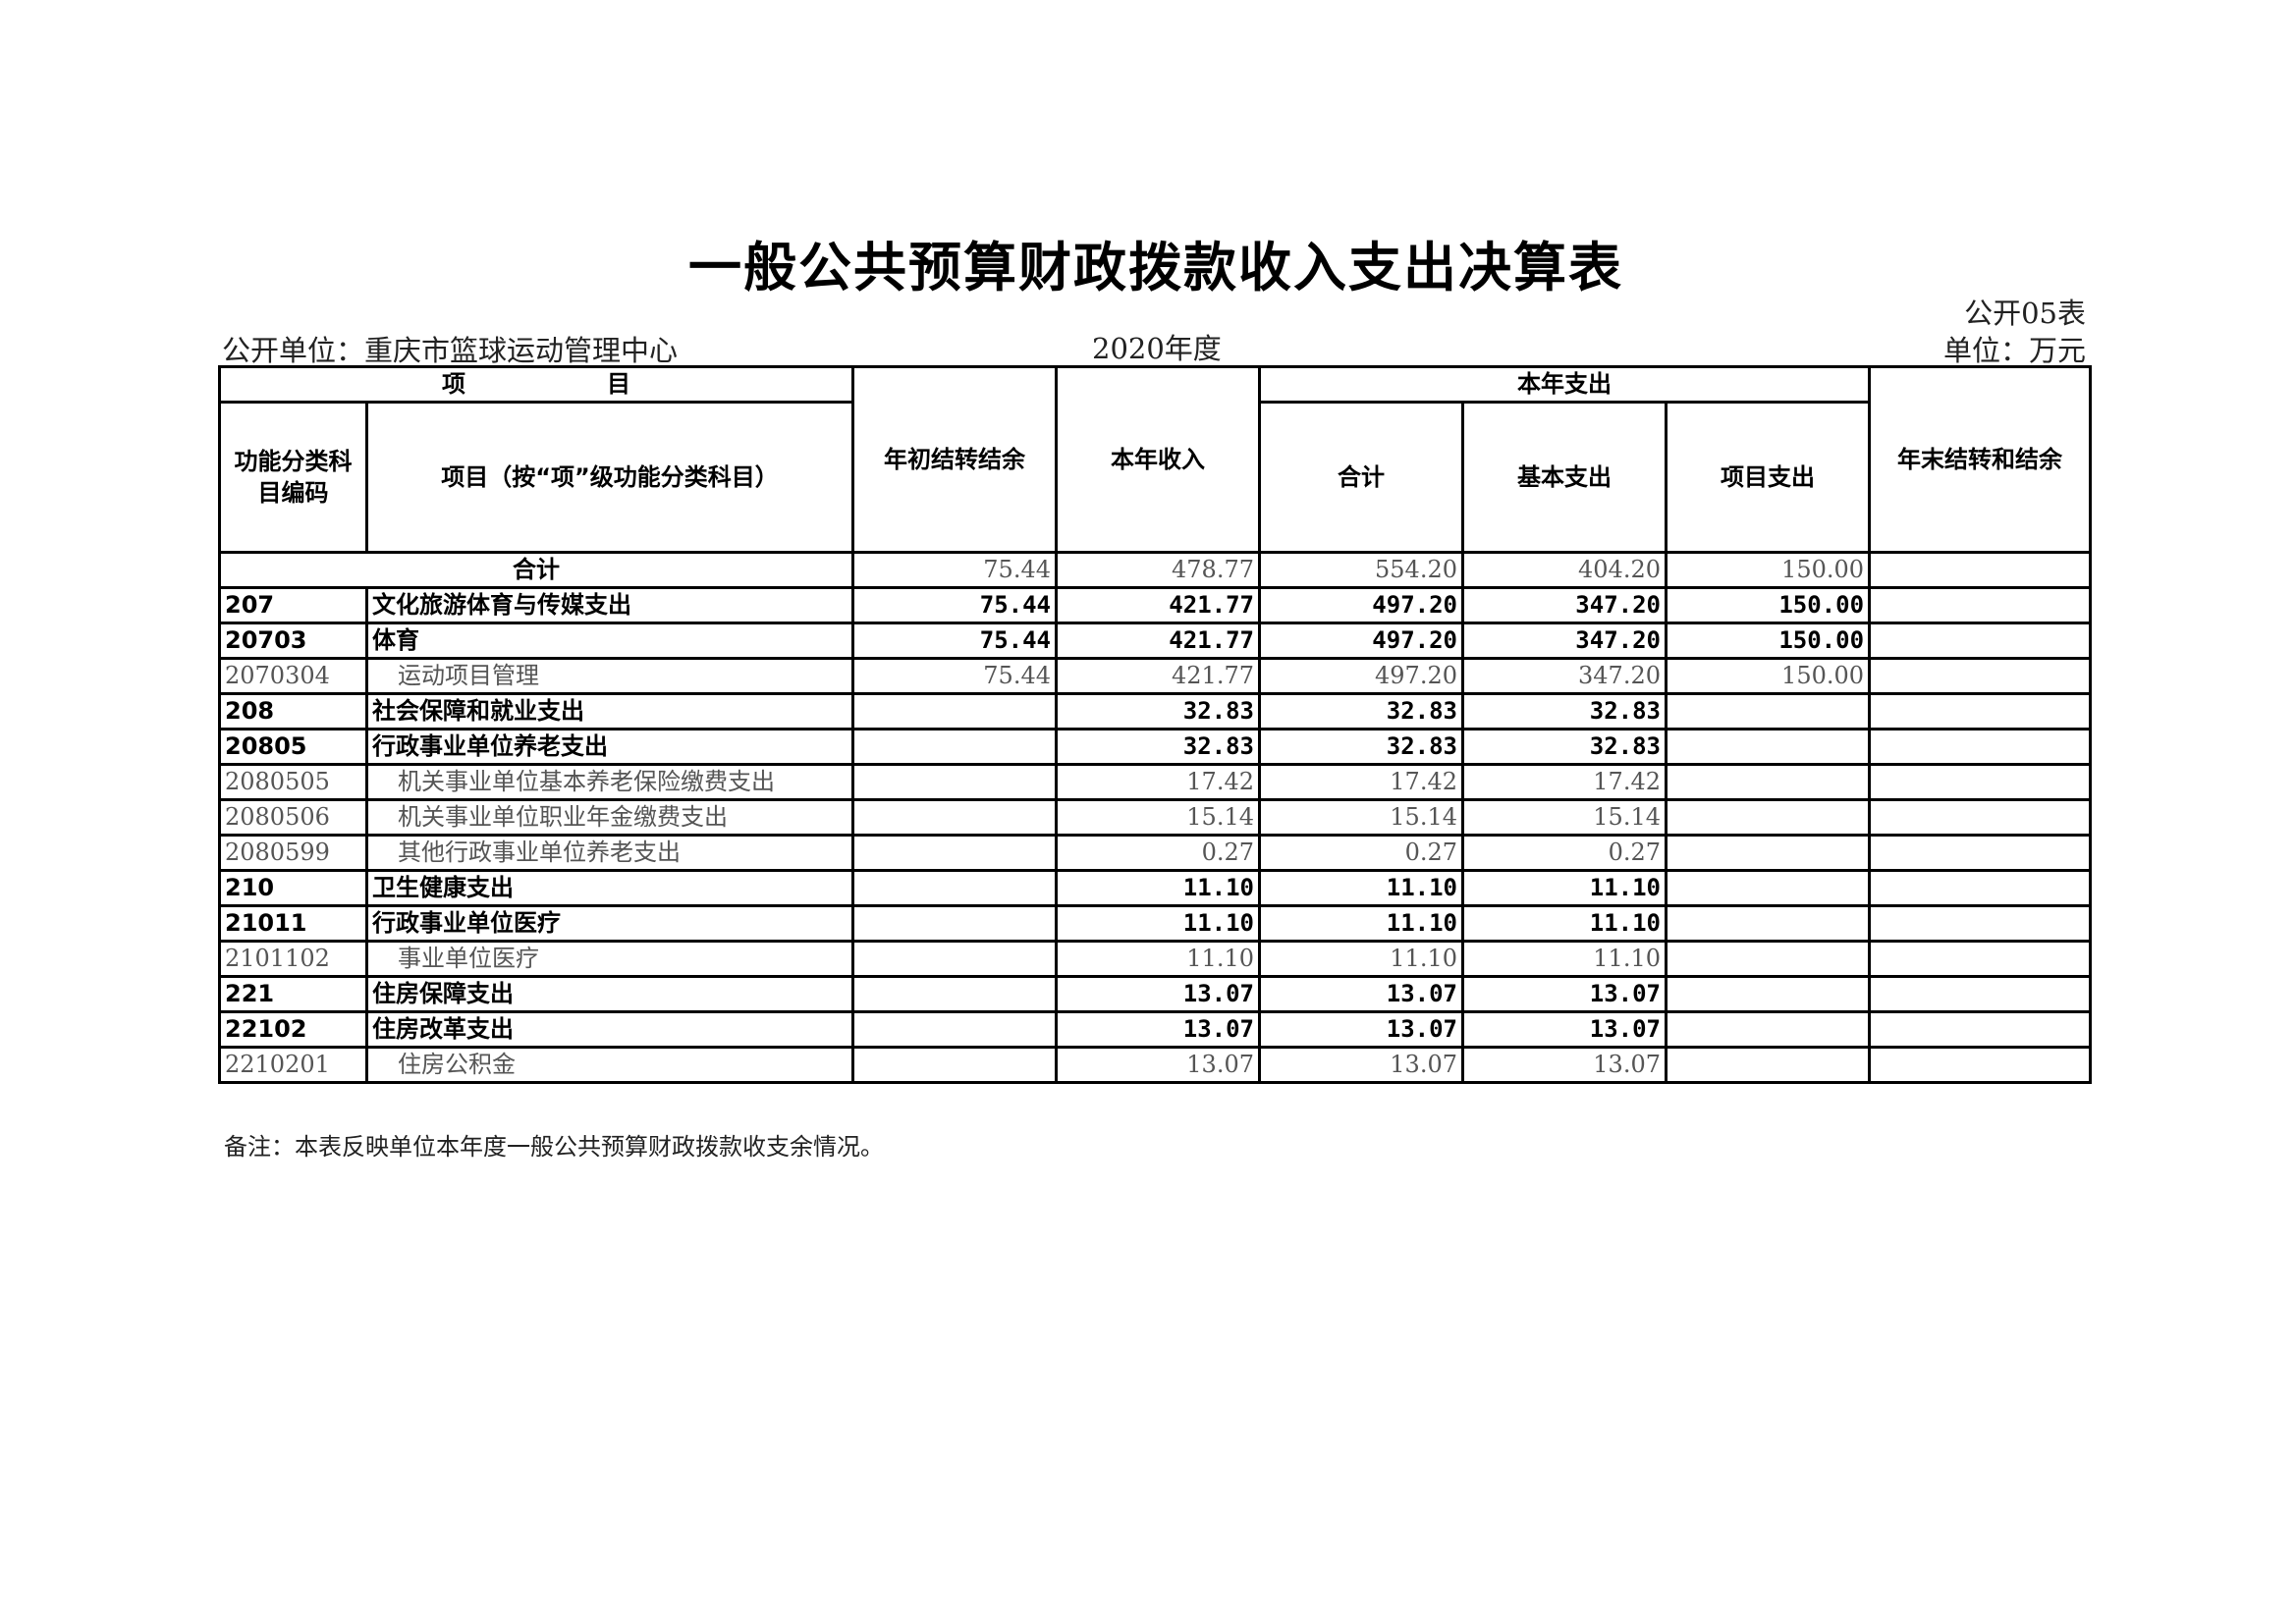  What do you see at coordinates (609, 747) in the screenshot?
I see `cell-name: 行政事业单位养老支出` at bounding box center [609, 747].